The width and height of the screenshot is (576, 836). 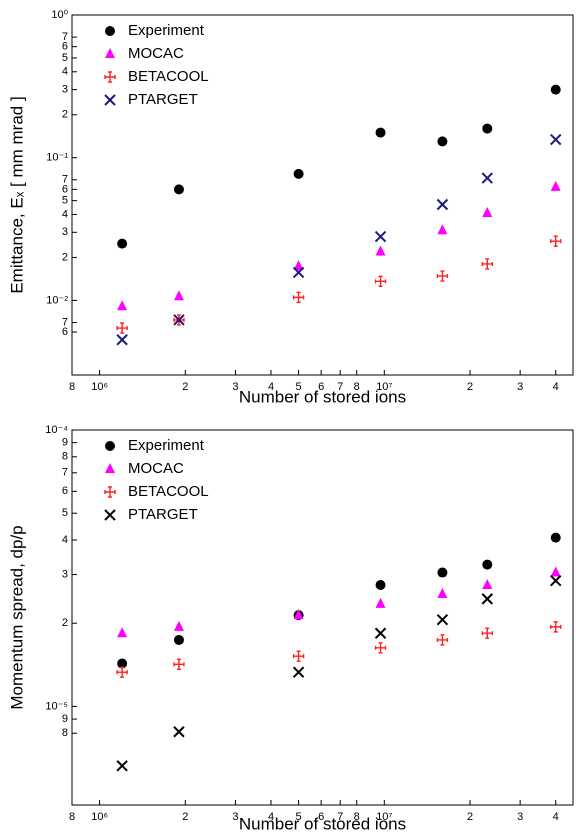 What do you see at coordinates (16, 617) in the screenshot?
I see `y-axis-title: Momentum spread, dp/p` at bounding box center [16, 617].